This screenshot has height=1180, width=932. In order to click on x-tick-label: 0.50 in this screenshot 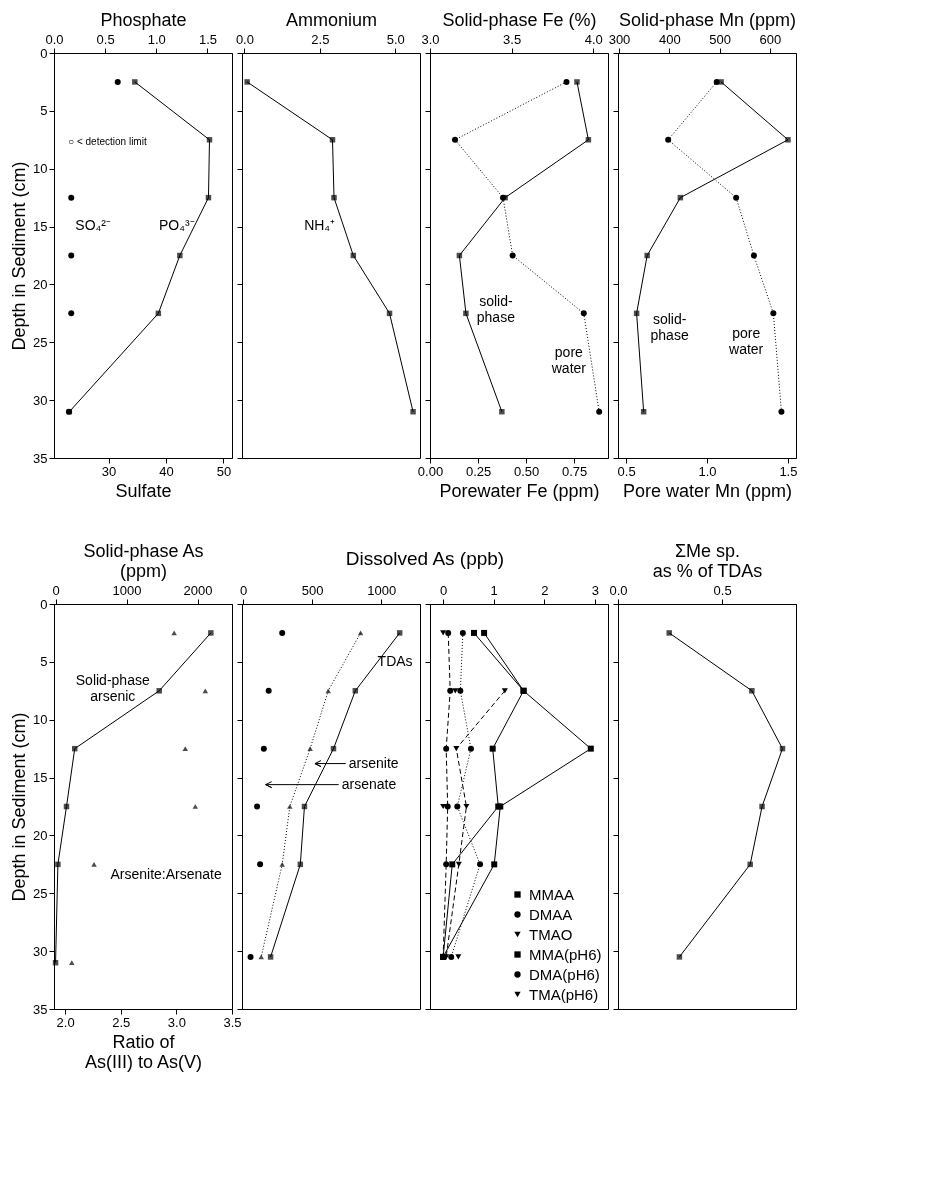, I will do `click(526, 471)`.